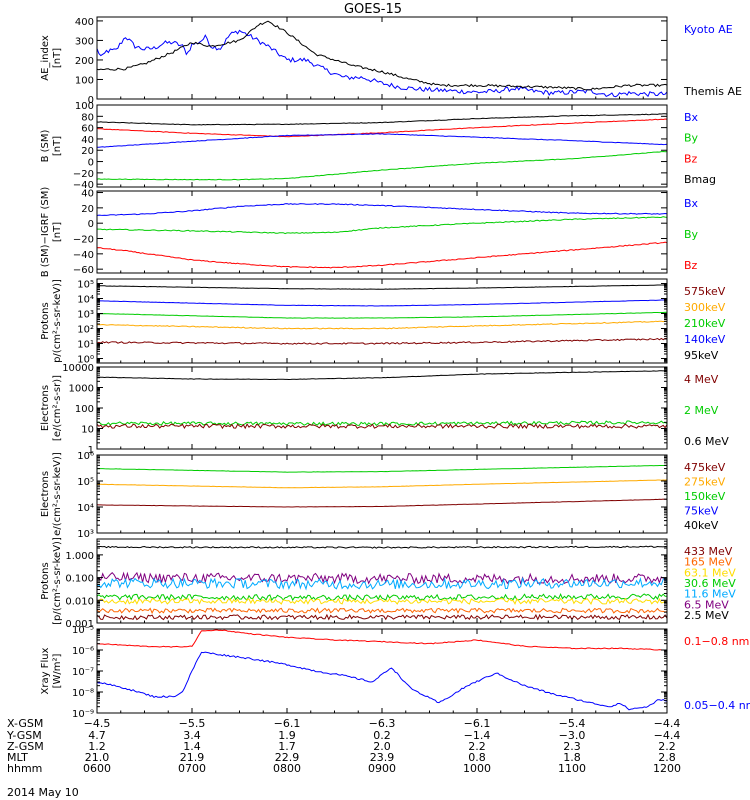 The width and height of the screenshot is (750, 800). Describe the element at coordinates (45, 408) in the screenshot. I see `y-axis-label-electrons_mag-0: Electrons` at that location.